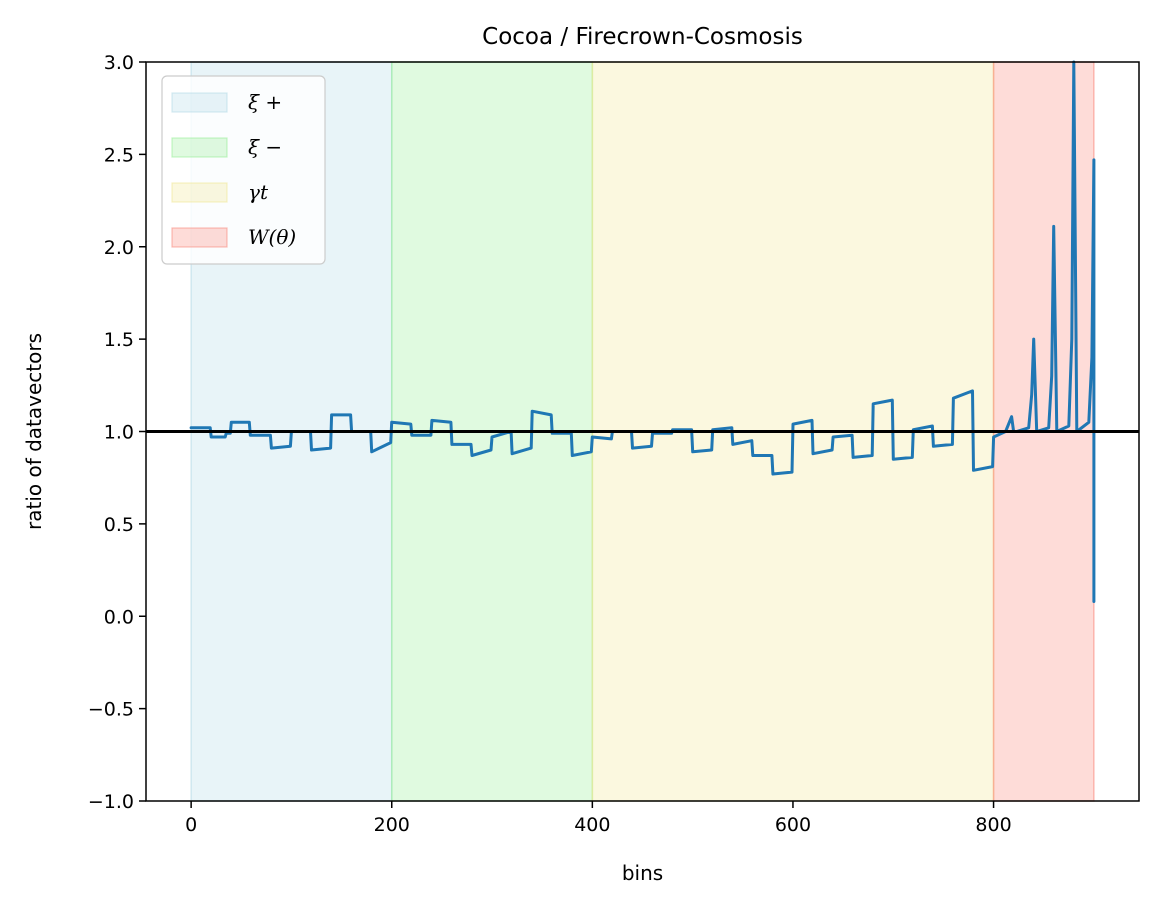  What do you see at coordinates (34, 431) in the screenshot?
I see `y-axis-title: ratio of datavectors` at bounding box center [34, 431].